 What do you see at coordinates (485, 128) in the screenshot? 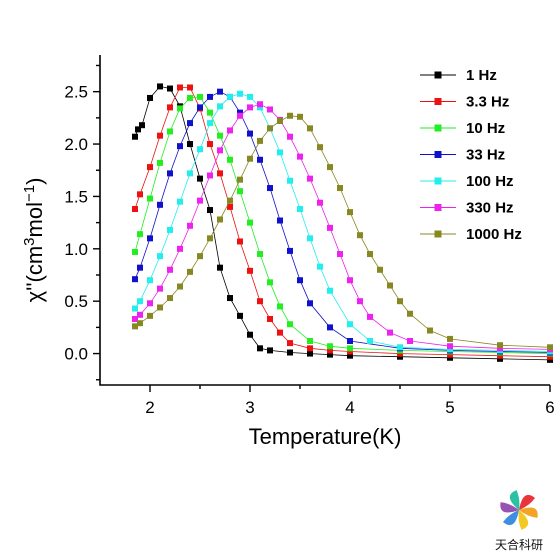
I see `legend-label: 10 Hz` at bounding box center [485, 128].